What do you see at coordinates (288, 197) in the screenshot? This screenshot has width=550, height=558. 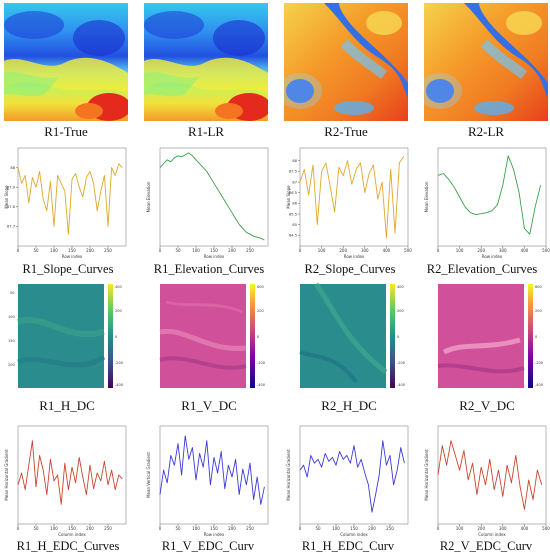 I see `y-axis-label: Mean Slope` at bounding box center [288, 197].